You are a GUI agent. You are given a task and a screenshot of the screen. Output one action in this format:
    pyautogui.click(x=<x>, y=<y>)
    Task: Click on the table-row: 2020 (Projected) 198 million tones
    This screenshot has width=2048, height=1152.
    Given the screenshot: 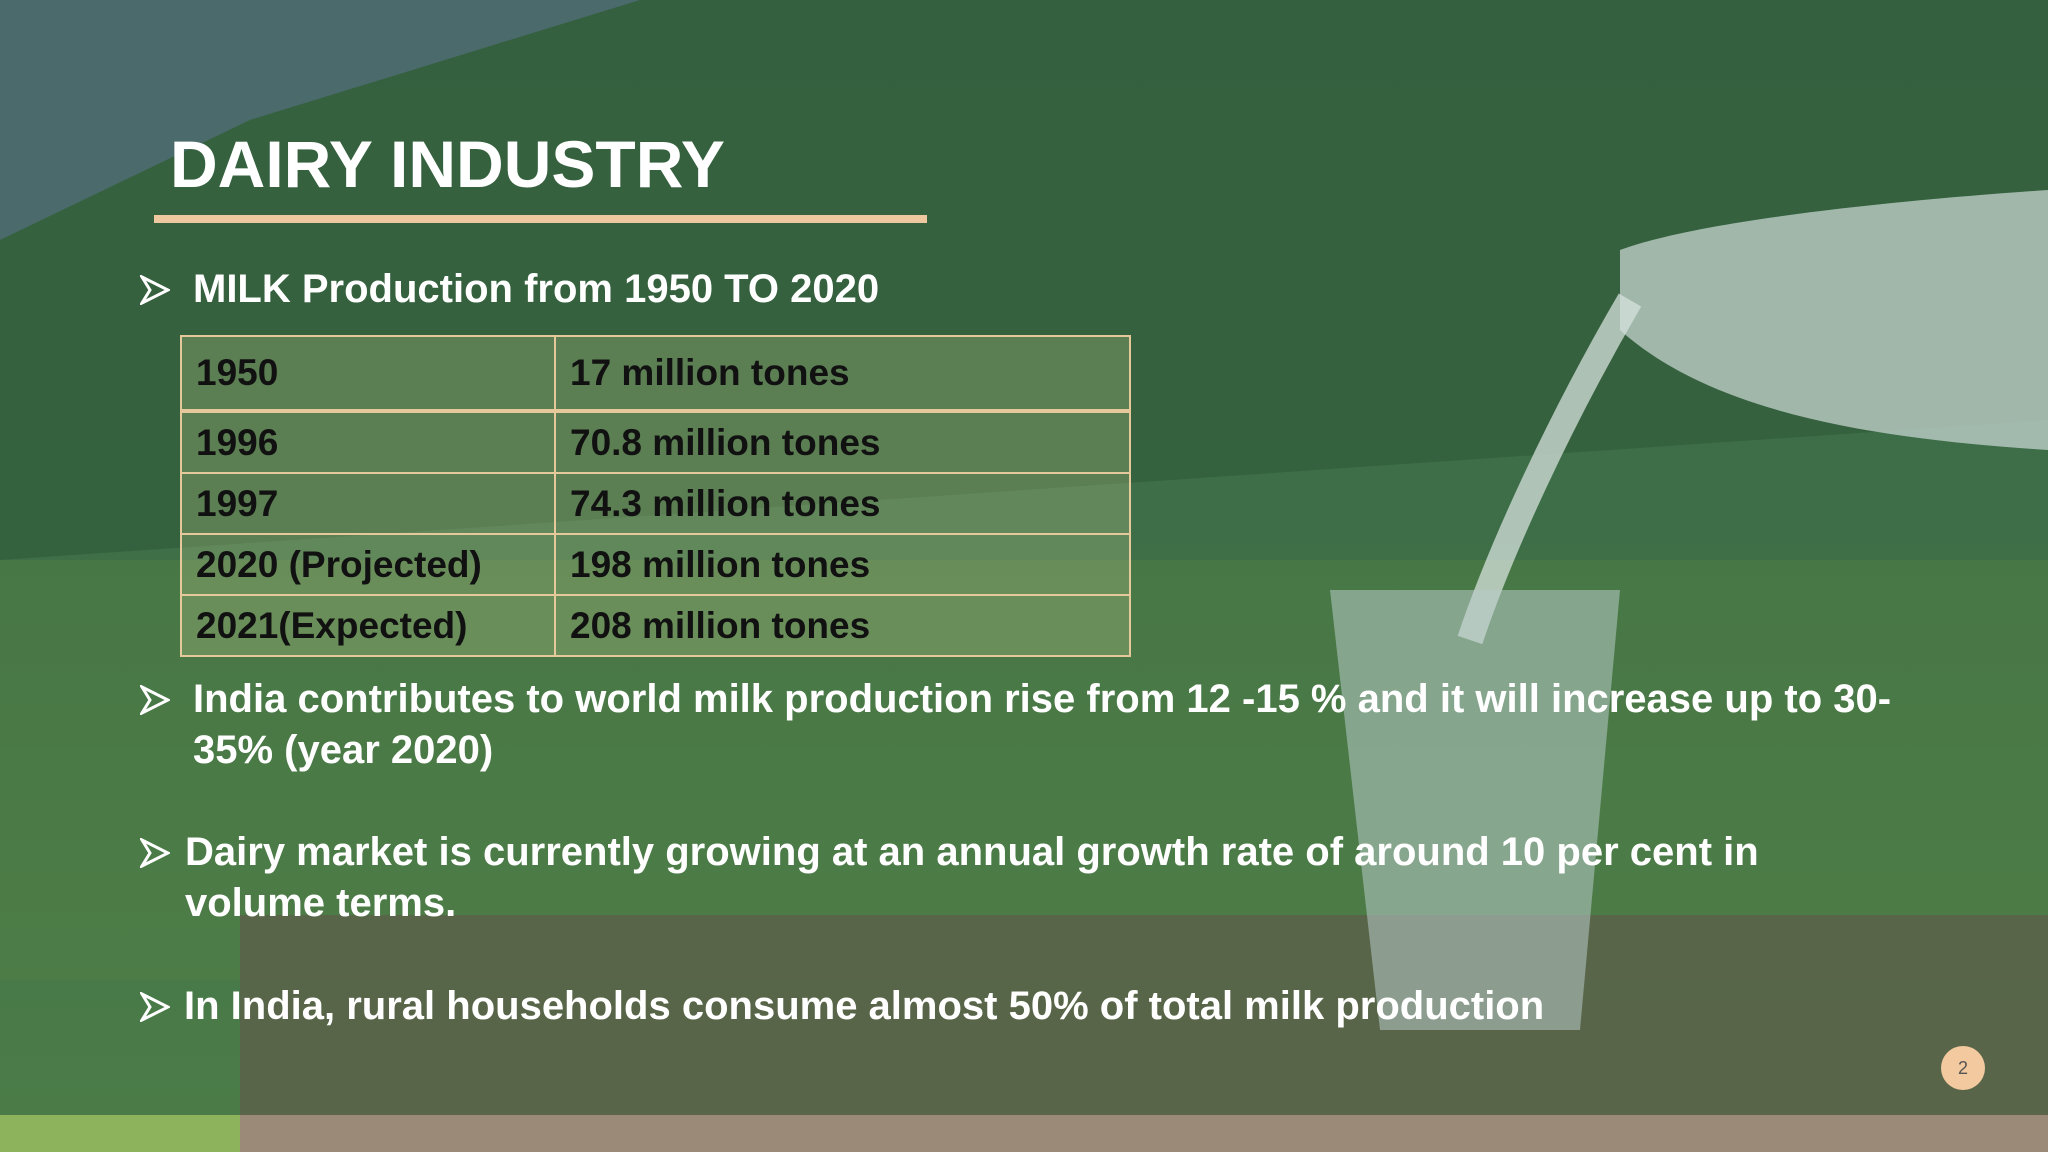 What is the action you would take?
    pyautogui.click(x=655, y=564)
    